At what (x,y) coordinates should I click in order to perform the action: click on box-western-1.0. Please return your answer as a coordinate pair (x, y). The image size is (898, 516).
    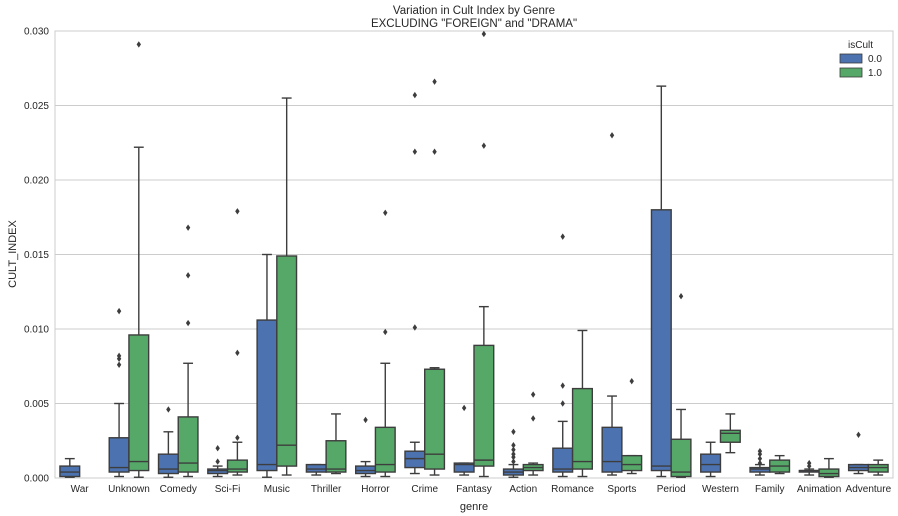
    Looking at the image, I should click on (730, 433).